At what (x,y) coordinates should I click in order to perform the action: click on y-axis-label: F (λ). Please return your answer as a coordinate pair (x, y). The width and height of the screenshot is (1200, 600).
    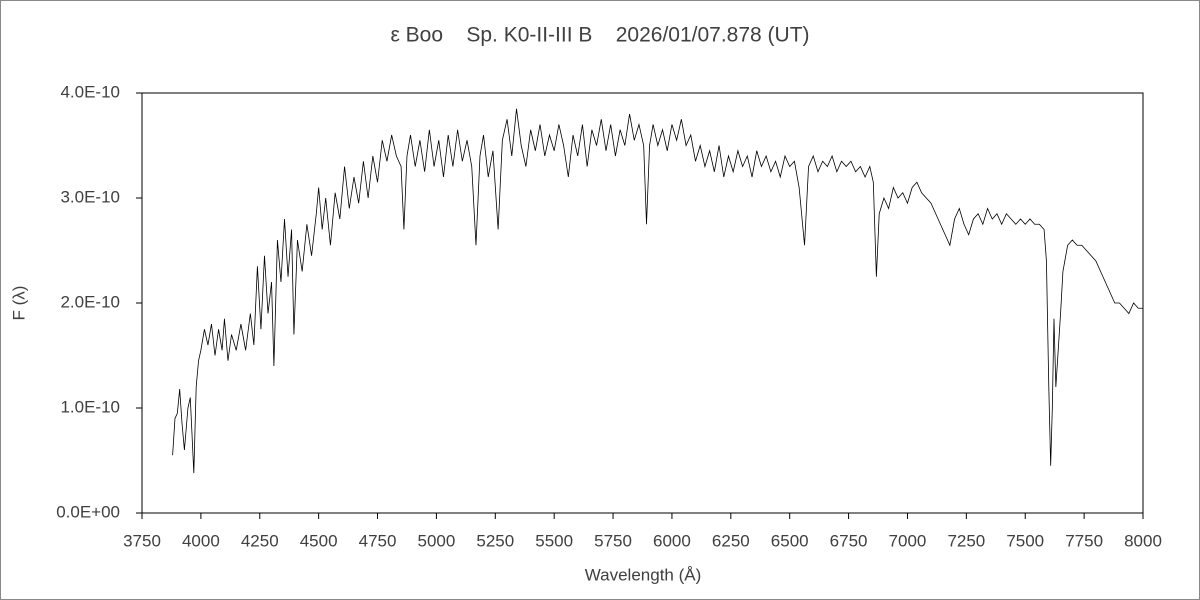
    Looking at the image, I should click on (18, 303).